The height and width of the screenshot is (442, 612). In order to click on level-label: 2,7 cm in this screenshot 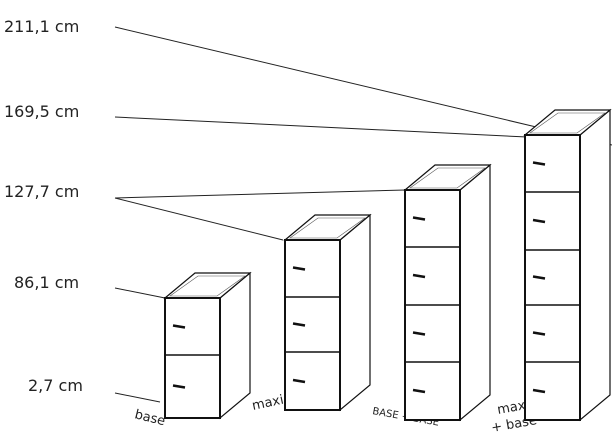, I will do `click(55, 385)`.